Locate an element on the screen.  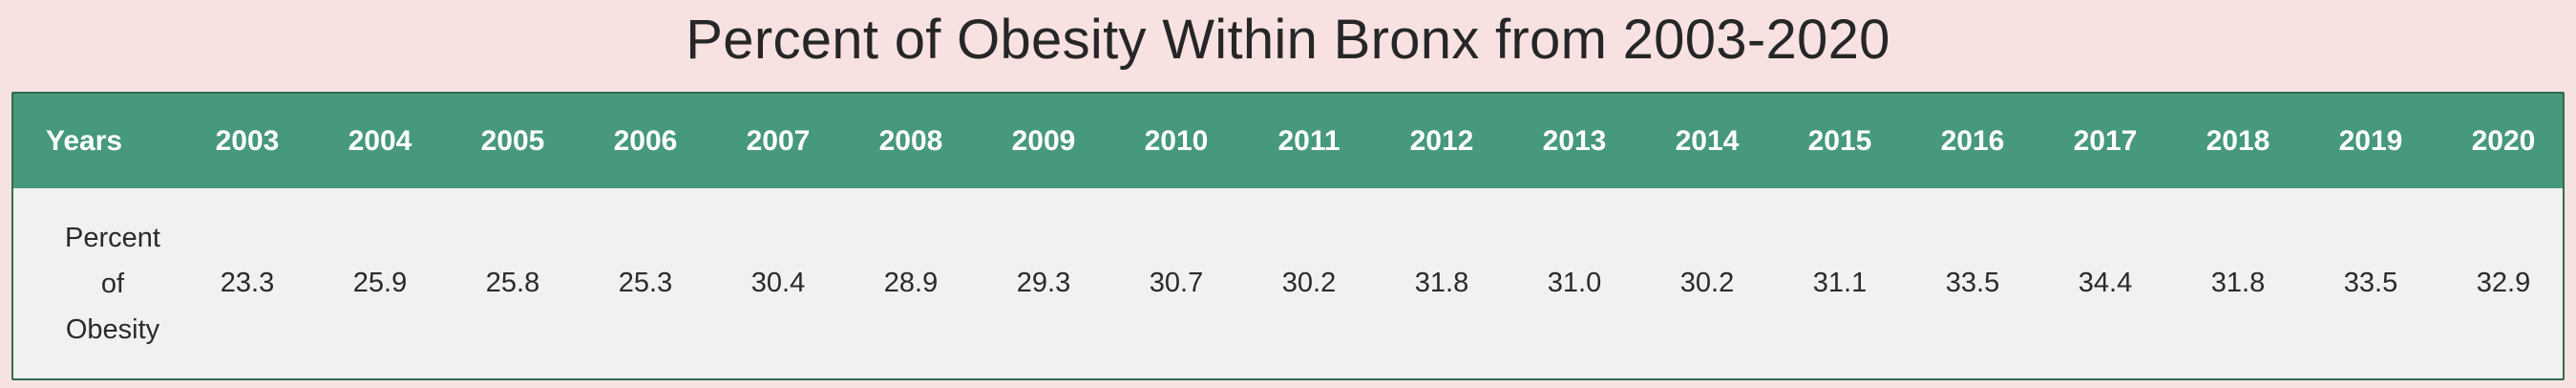
table-header-2004: 2004 is located at coordinates (380, 141).